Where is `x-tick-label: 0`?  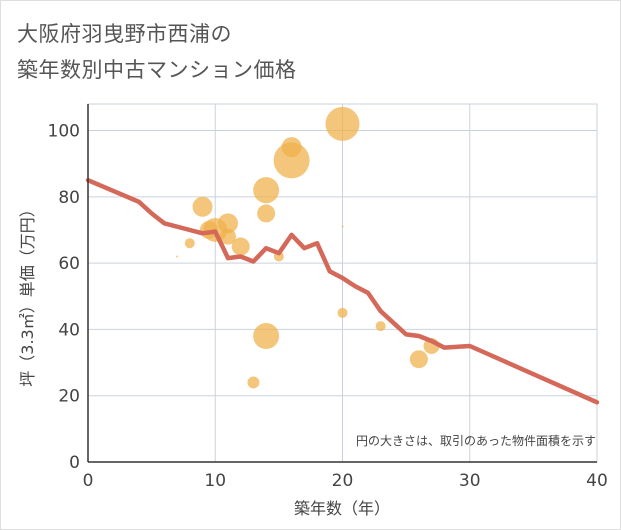
x-tick-label: 0 is located at coordinates (88, 481).